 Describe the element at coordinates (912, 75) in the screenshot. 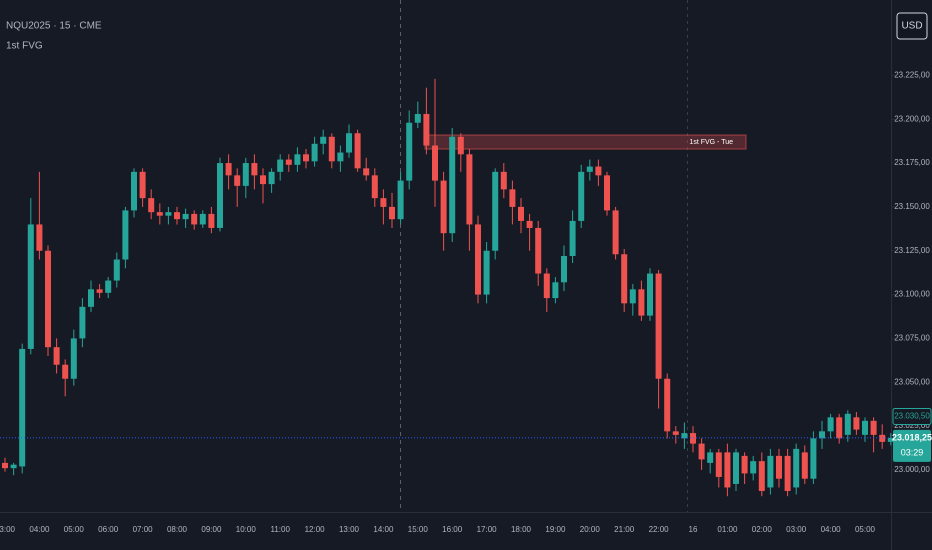

I see `y-tick-label: 23.225,00` at that location.